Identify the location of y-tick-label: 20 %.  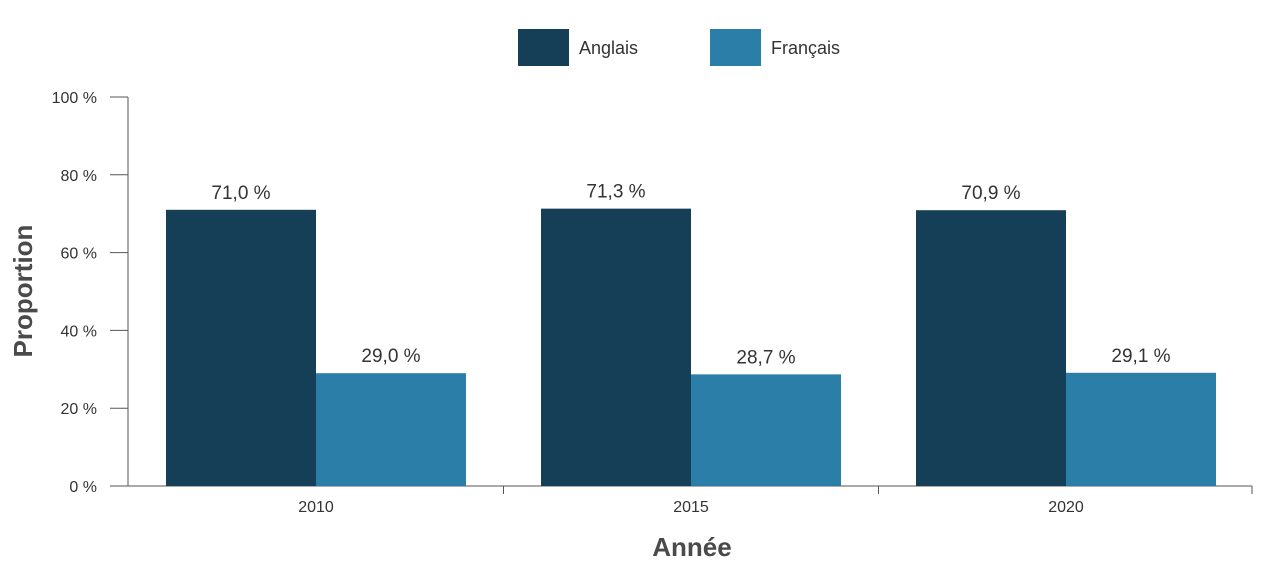
(79, 409).